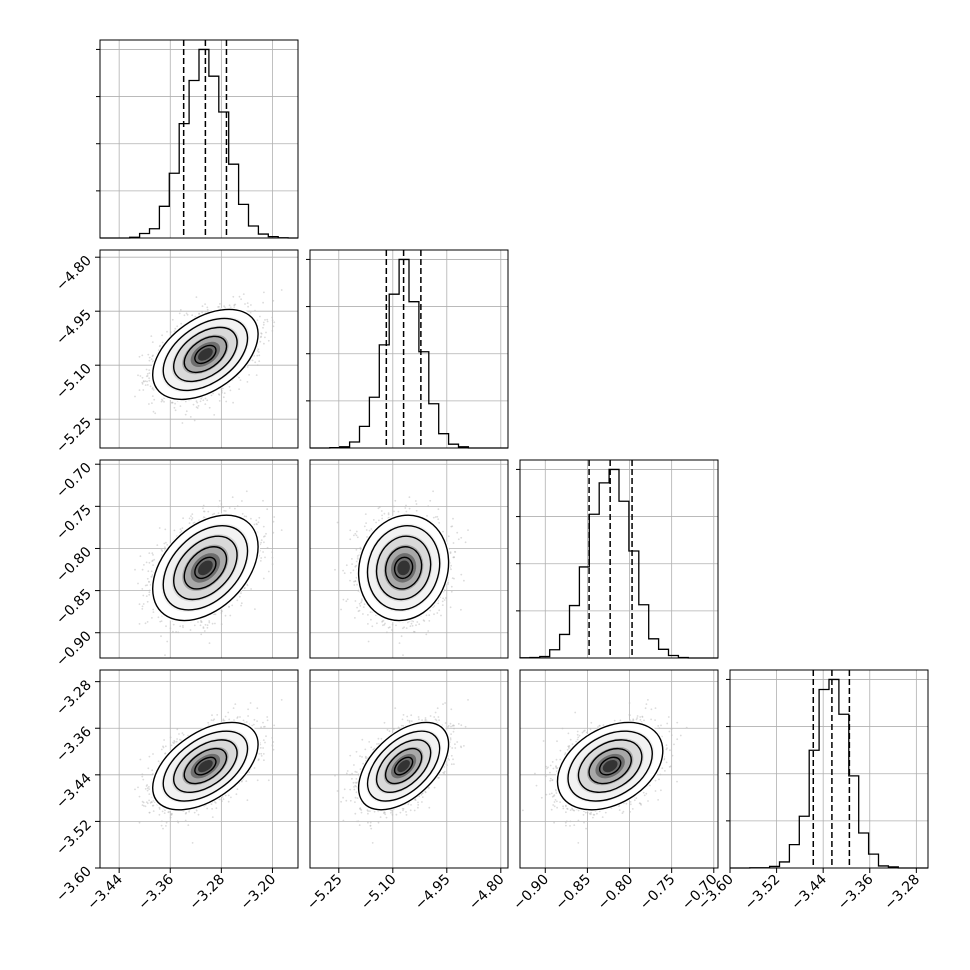 This screenshot has height=970, width=970. I want to click on panel-frame, so click(199, 139).